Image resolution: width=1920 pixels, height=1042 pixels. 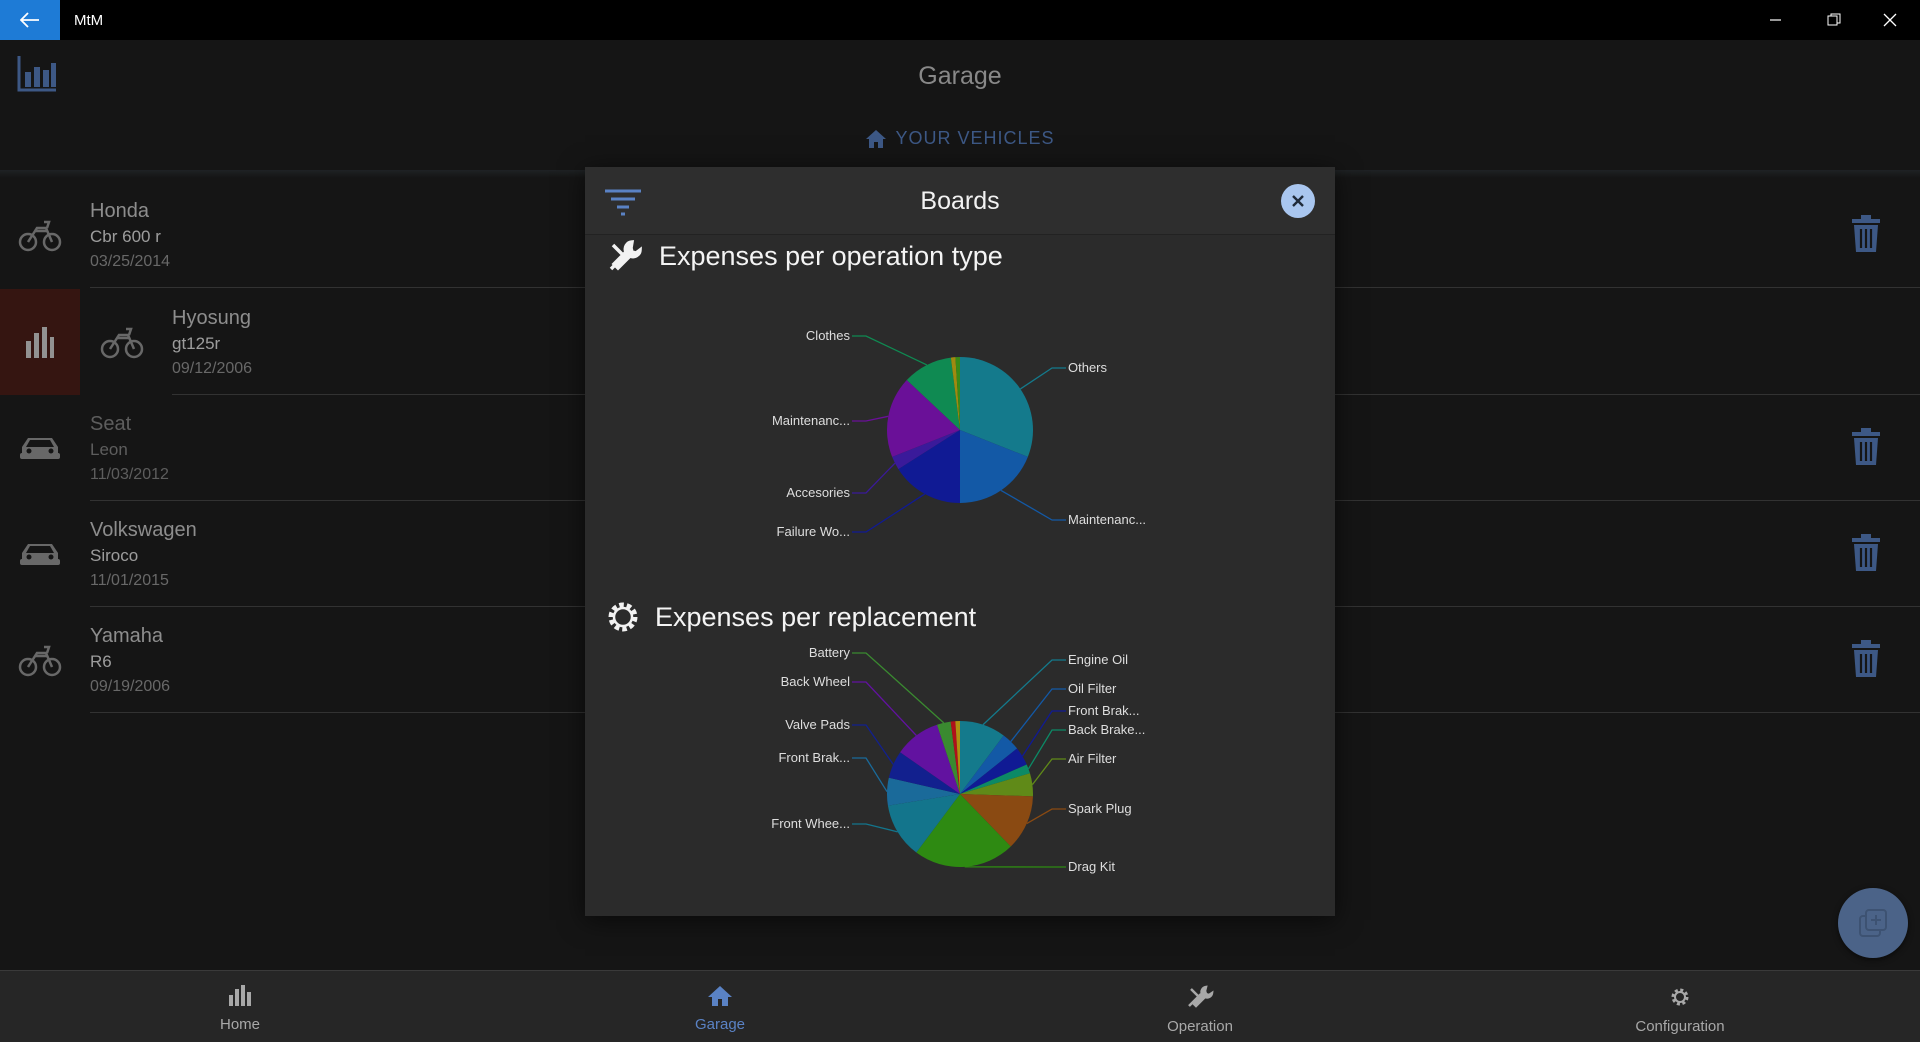 What do you see at coordinates (196, 343) in the screenshot?
I see `vehicle-model: gt125r` at bounding box center [196, 343].